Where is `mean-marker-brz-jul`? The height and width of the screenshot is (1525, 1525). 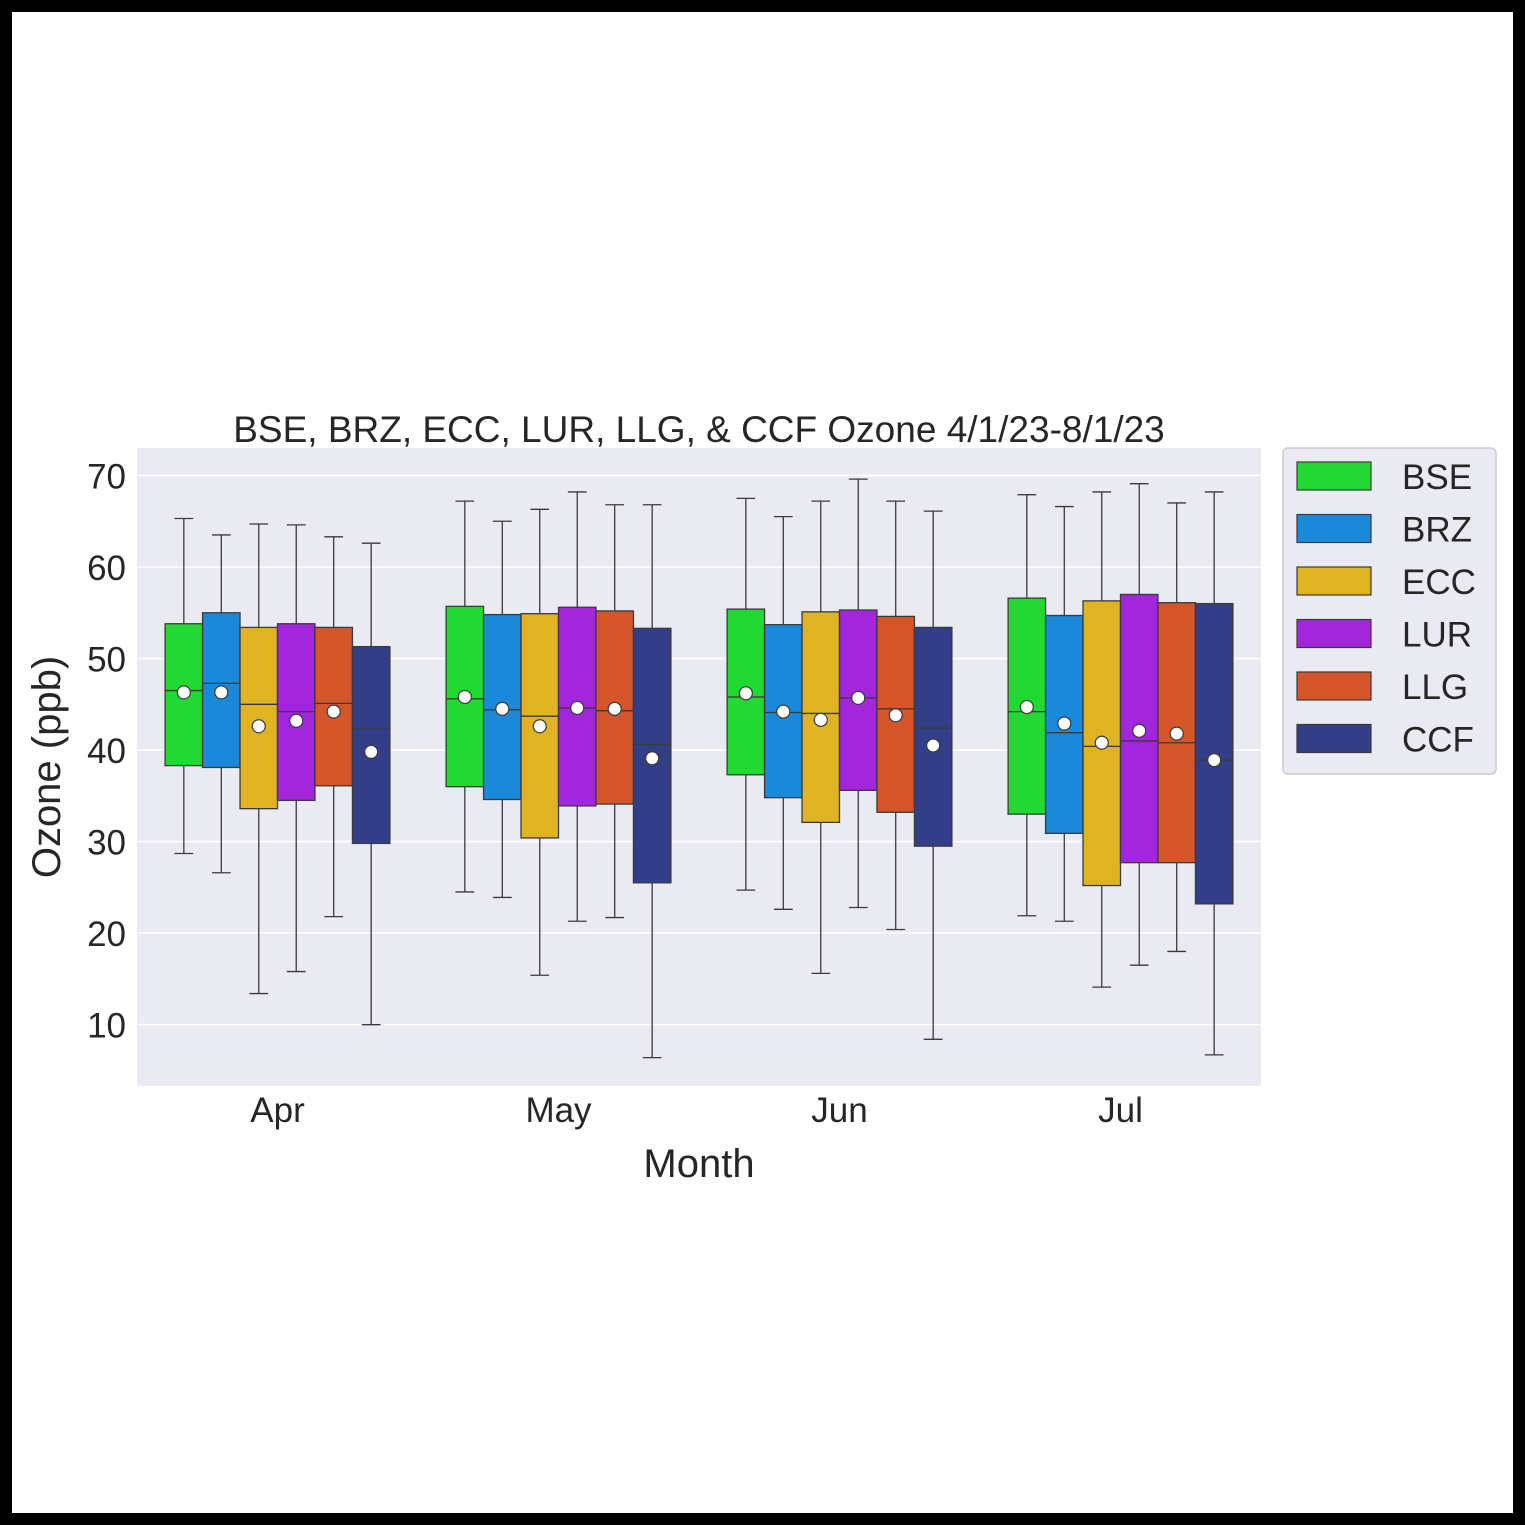
mean-marker-brz-jul is located at coordinates (1064, 723).